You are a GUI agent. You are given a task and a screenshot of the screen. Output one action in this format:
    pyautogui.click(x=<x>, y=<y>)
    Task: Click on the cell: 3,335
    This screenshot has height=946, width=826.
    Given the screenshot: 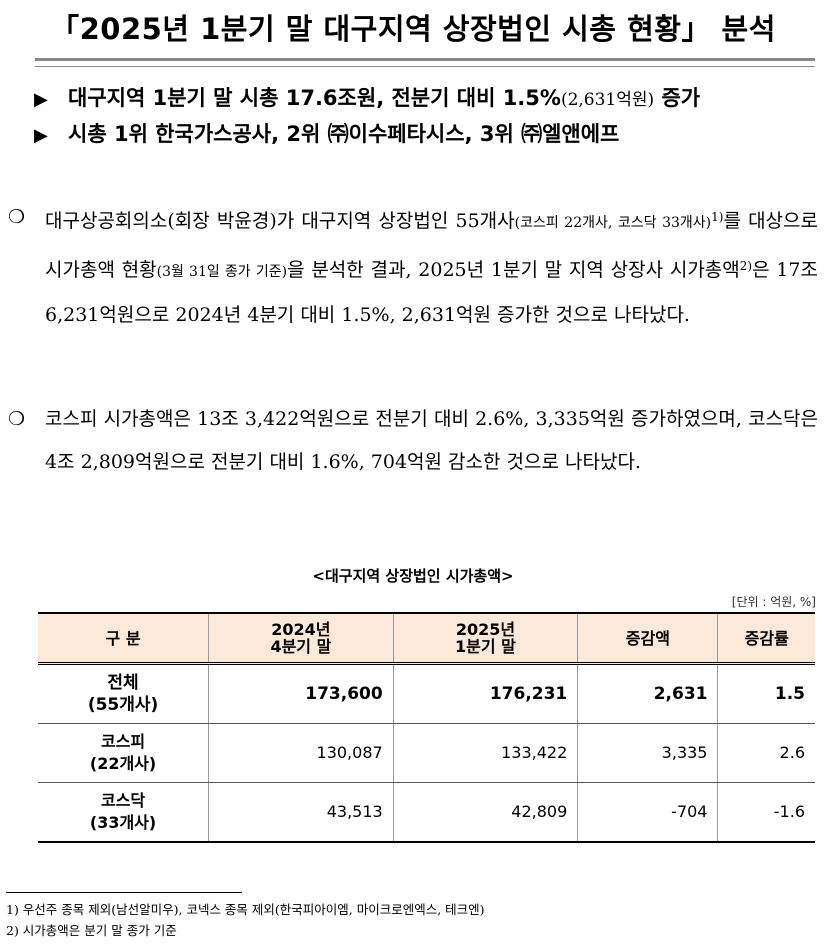 What is the action you would take?
    pyautogui.click(x=647, y=753)
    